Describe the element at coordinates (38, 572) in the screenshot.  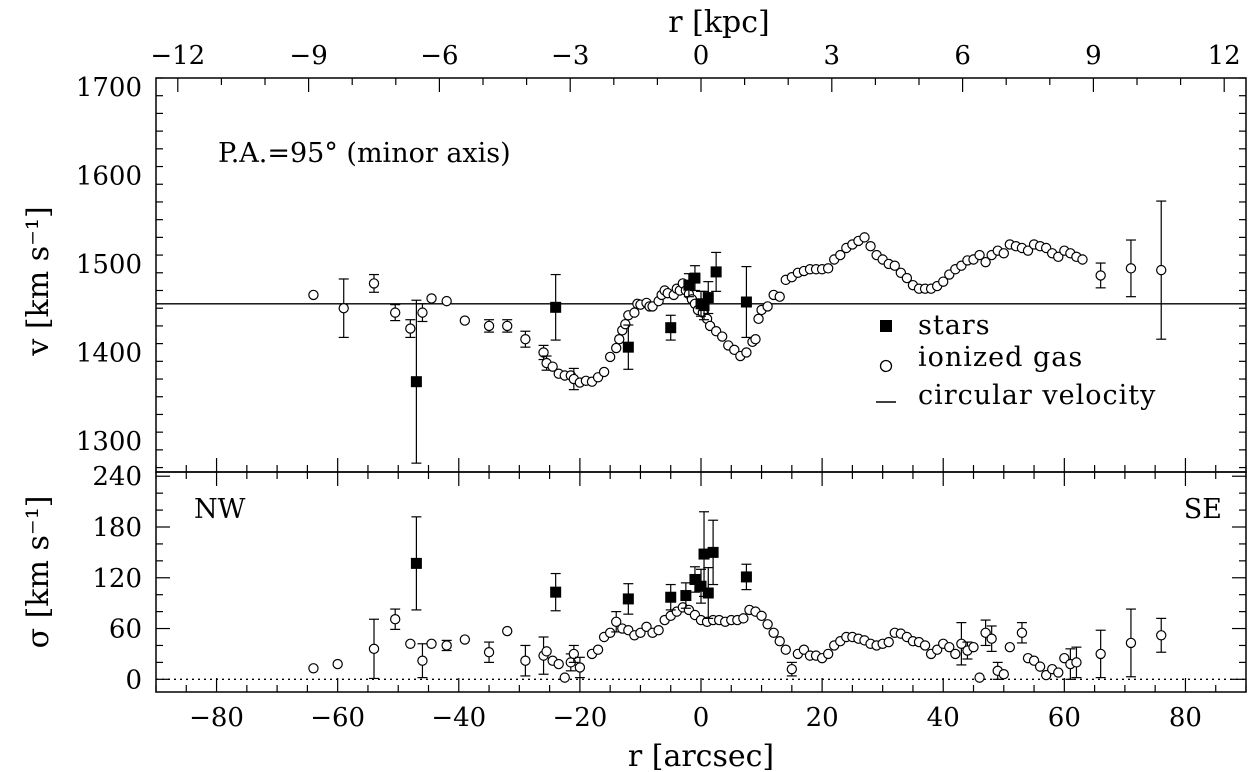
I see `y-axis-title-dispersion: σ [km s⁻¹]` at that location.